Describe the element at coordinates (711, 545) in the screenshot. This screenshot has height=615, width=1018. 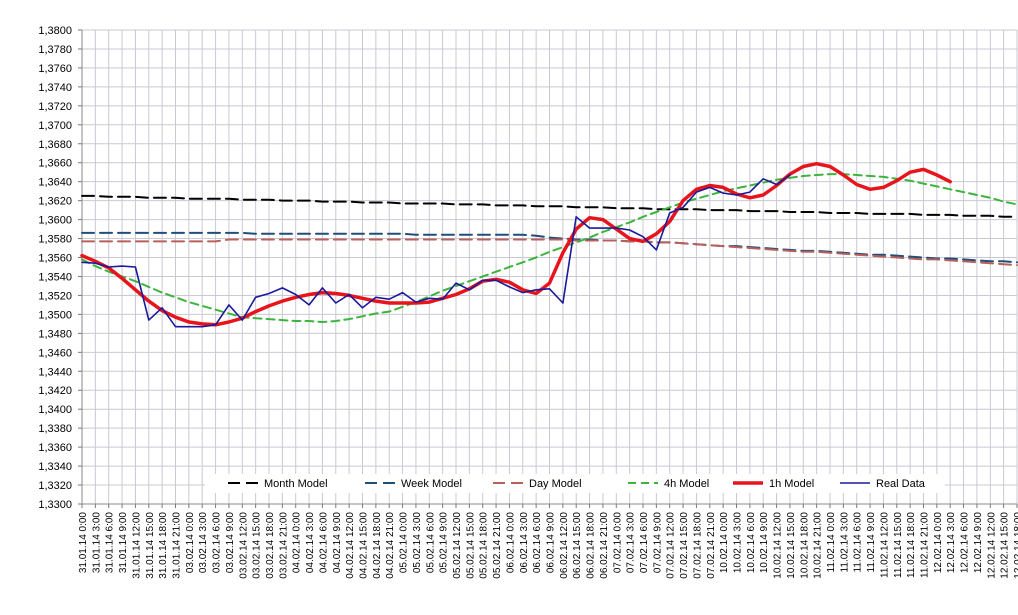
I see `x-tick-label: 07.02.14 21:00` at that location.